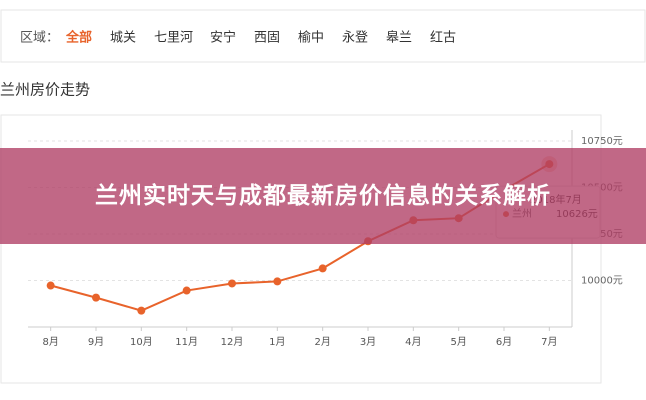 Image resolution: width=646 pixels, height=400 pixels. What do you see at coordinates (355, 38) in the screenshot?
I see `filter-option: 永登` at bounding box center [355, 38].